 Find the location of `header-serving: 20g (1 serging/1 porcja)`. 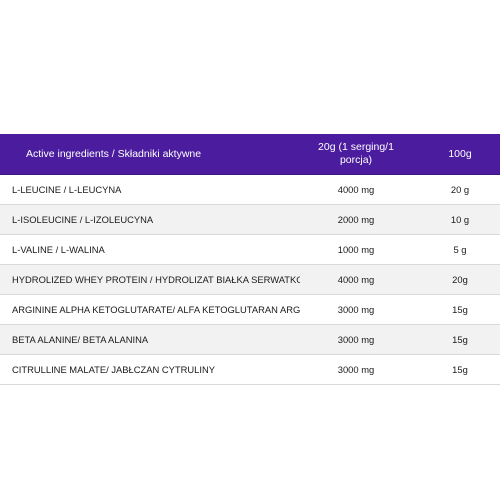

header-serving: 20g (1 serging/1 porcja) is located at coordinates (356, 153).